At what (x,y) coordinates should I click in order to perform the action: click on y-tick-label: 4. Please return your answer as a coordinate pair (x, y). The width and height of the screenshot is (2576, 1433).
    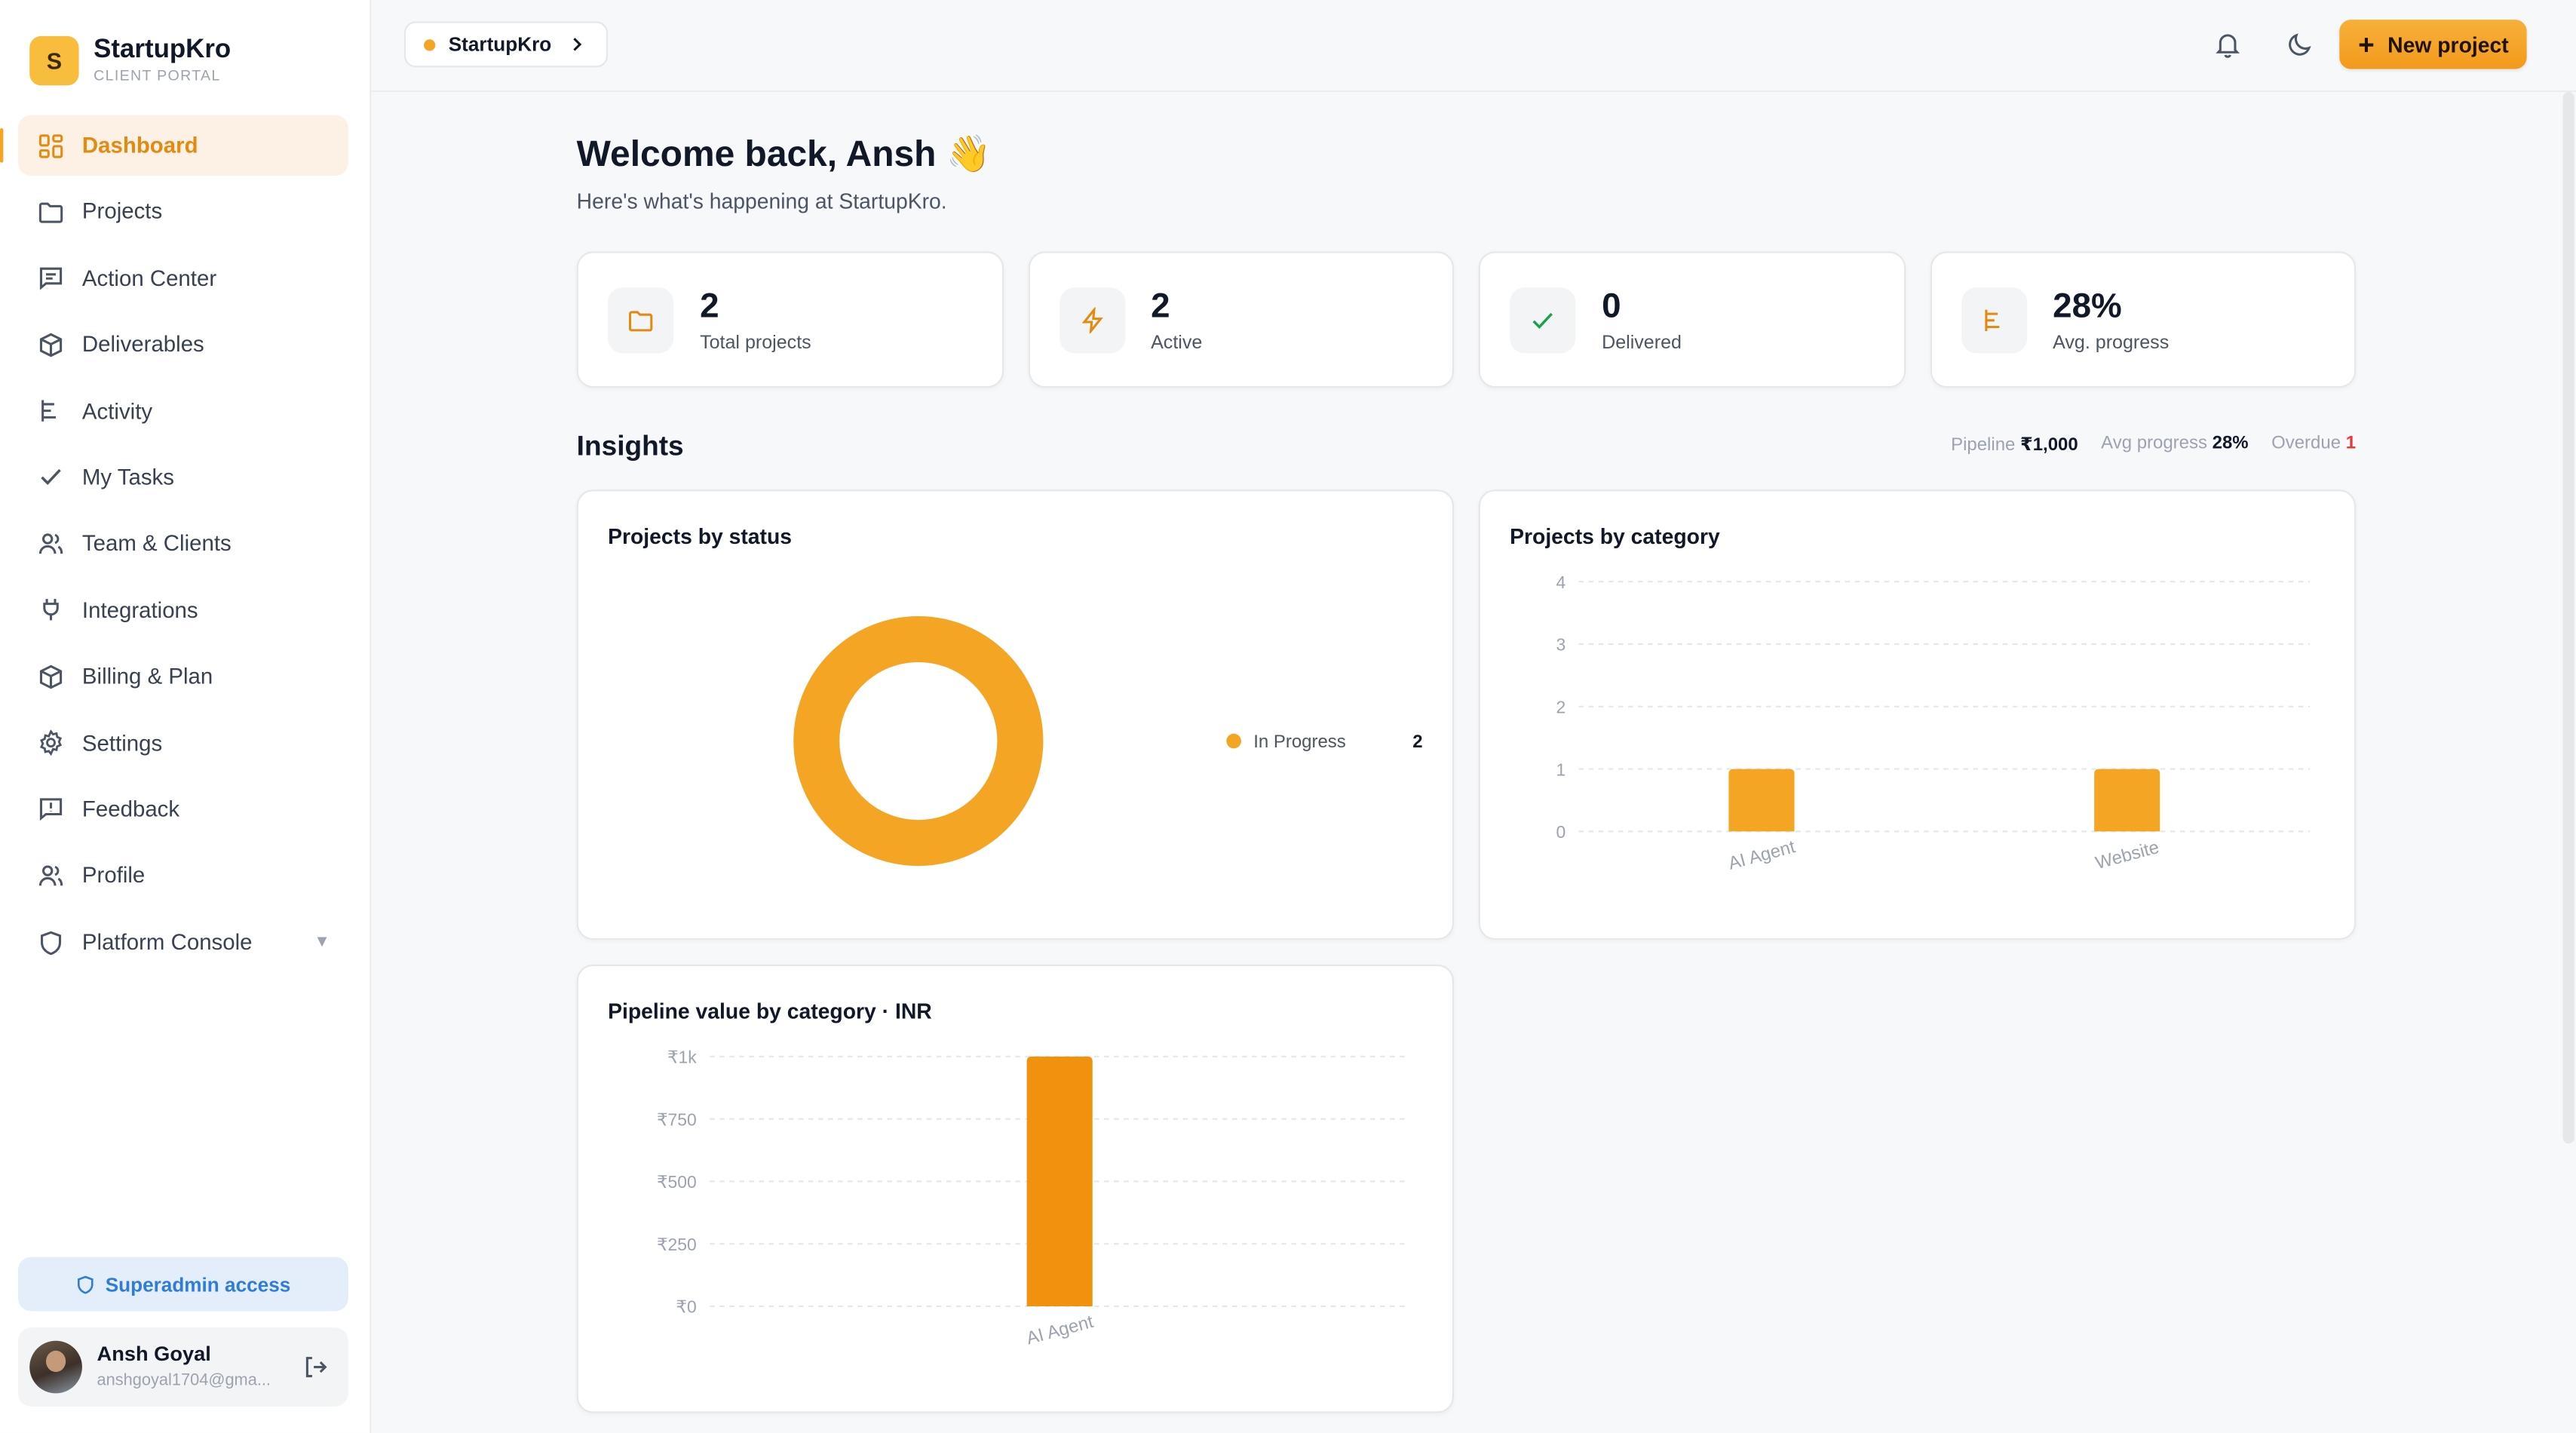
    Looking at the image, I should click on (1561, 582).